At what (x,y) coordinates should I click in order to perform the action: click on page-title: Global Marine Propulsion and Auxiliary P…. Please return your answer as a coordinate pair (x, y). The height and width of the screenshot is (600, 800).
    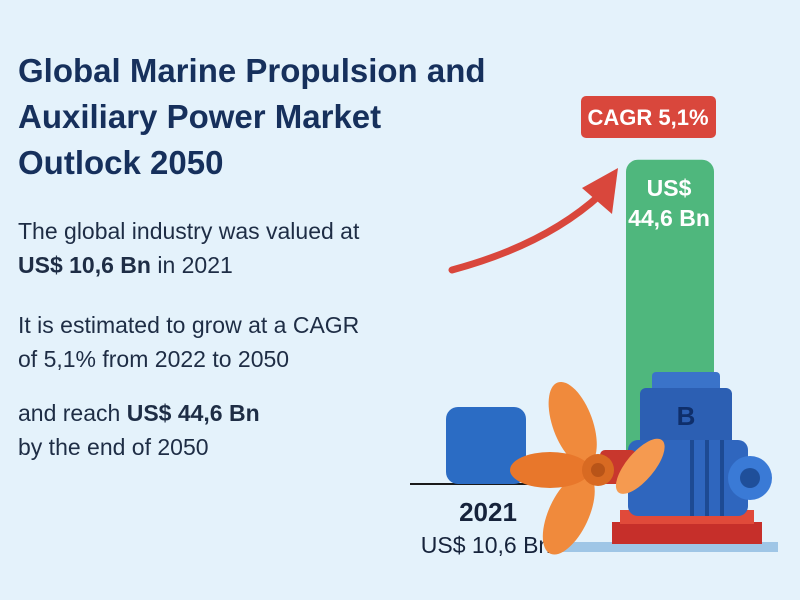
    Looking at the image, I should click on (268, 117).